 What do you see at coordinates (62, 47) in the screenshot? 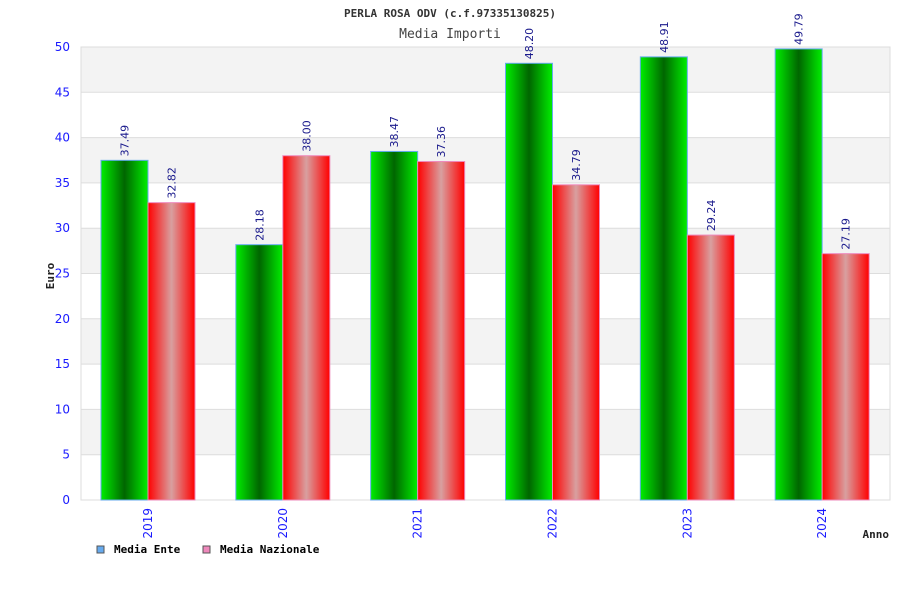
I see `y-tick-label: 50` at bounding box center [62, 47].